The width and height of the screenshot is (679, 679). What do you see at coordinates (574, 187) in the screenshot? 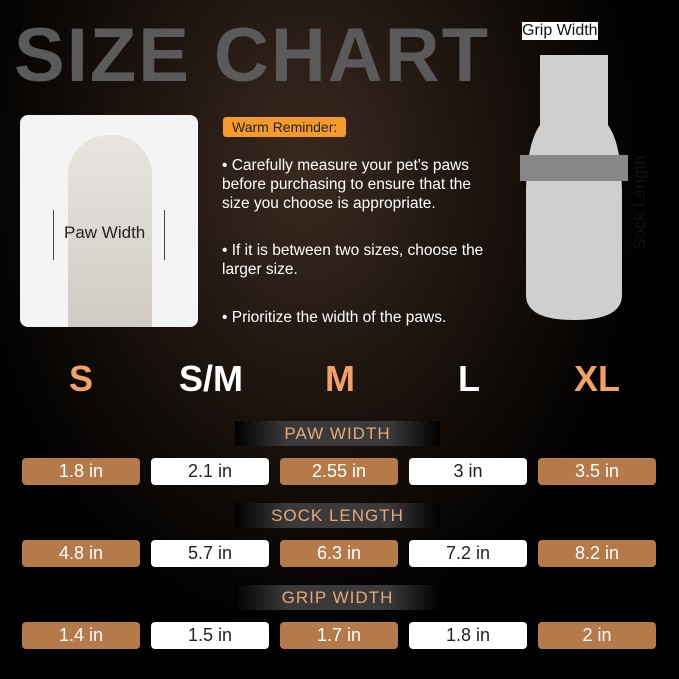
I see `sock-image` at bounding box center [574, 187].